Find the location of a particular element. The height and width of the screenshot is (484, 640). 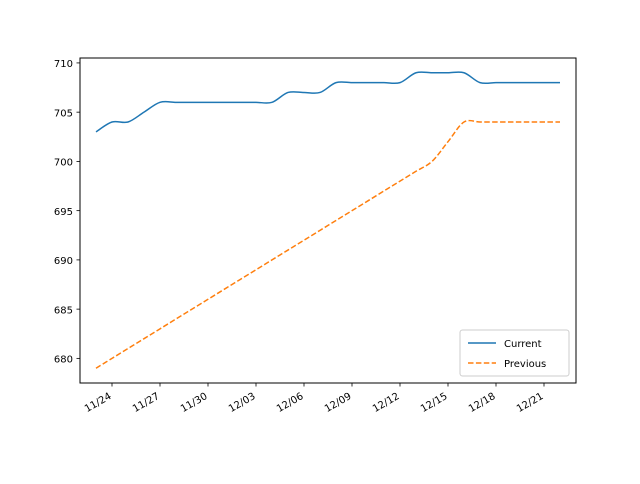

legend-box is located at coordinates (514, 353).